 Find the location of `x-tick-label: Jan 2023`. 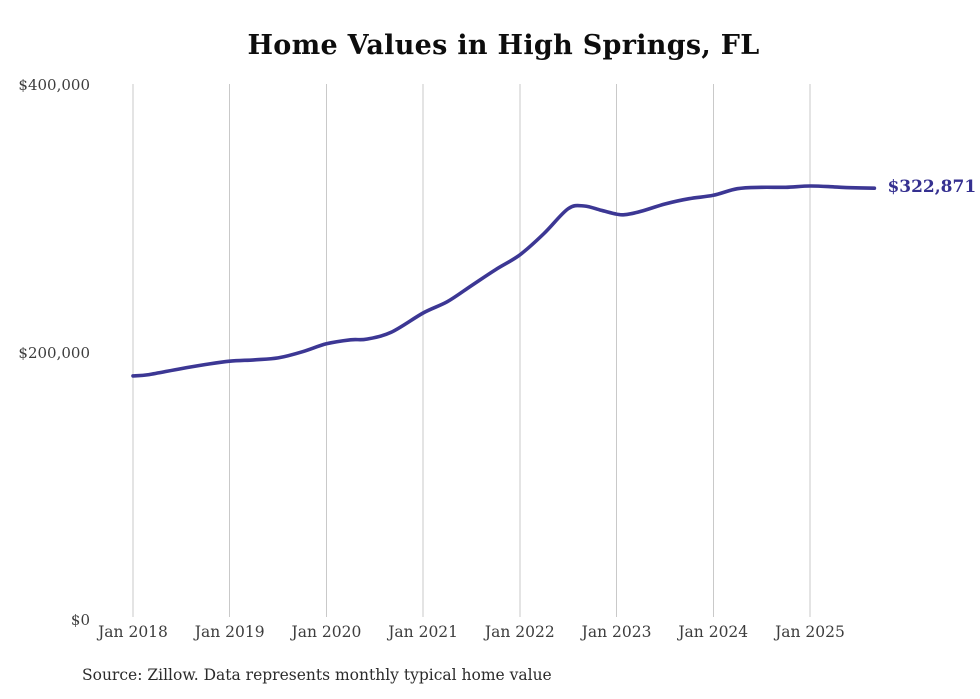

x-tick-label: Jan 2023 is located at coordinates (616, 632).